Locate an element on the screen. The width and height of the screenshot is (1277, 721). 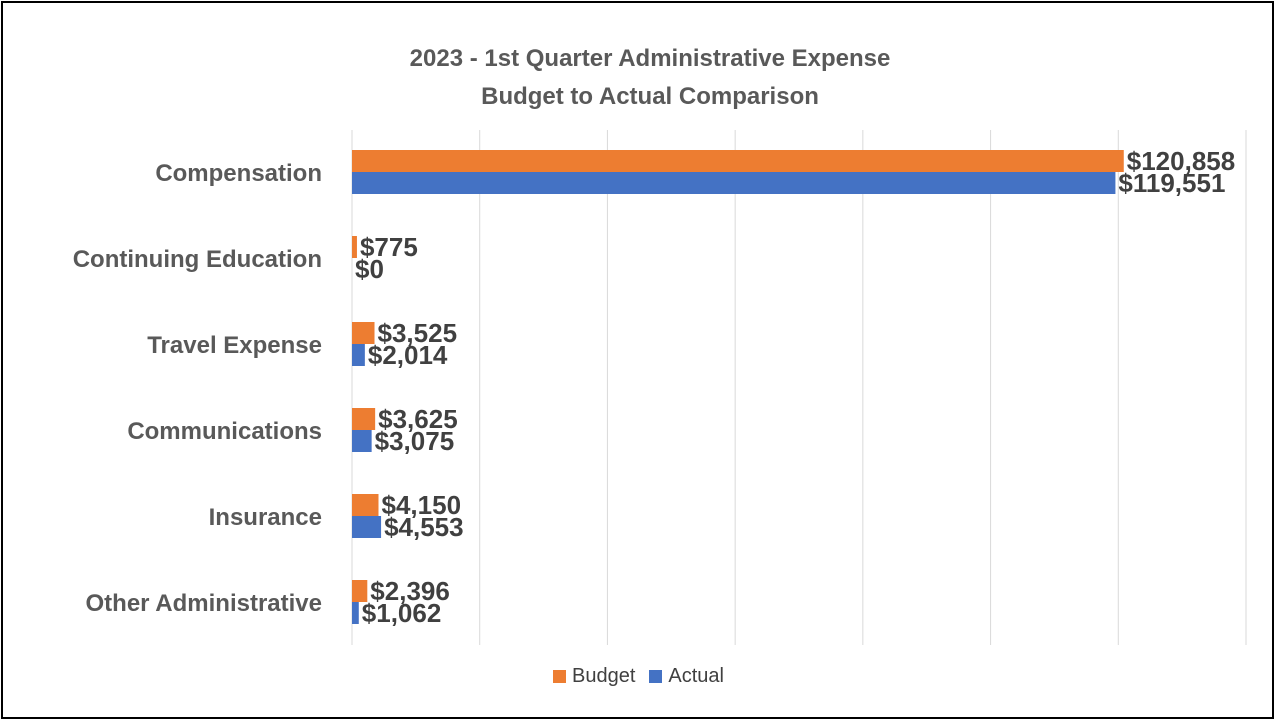
category-label: Travel Expense is located at coordinates (234, 345).